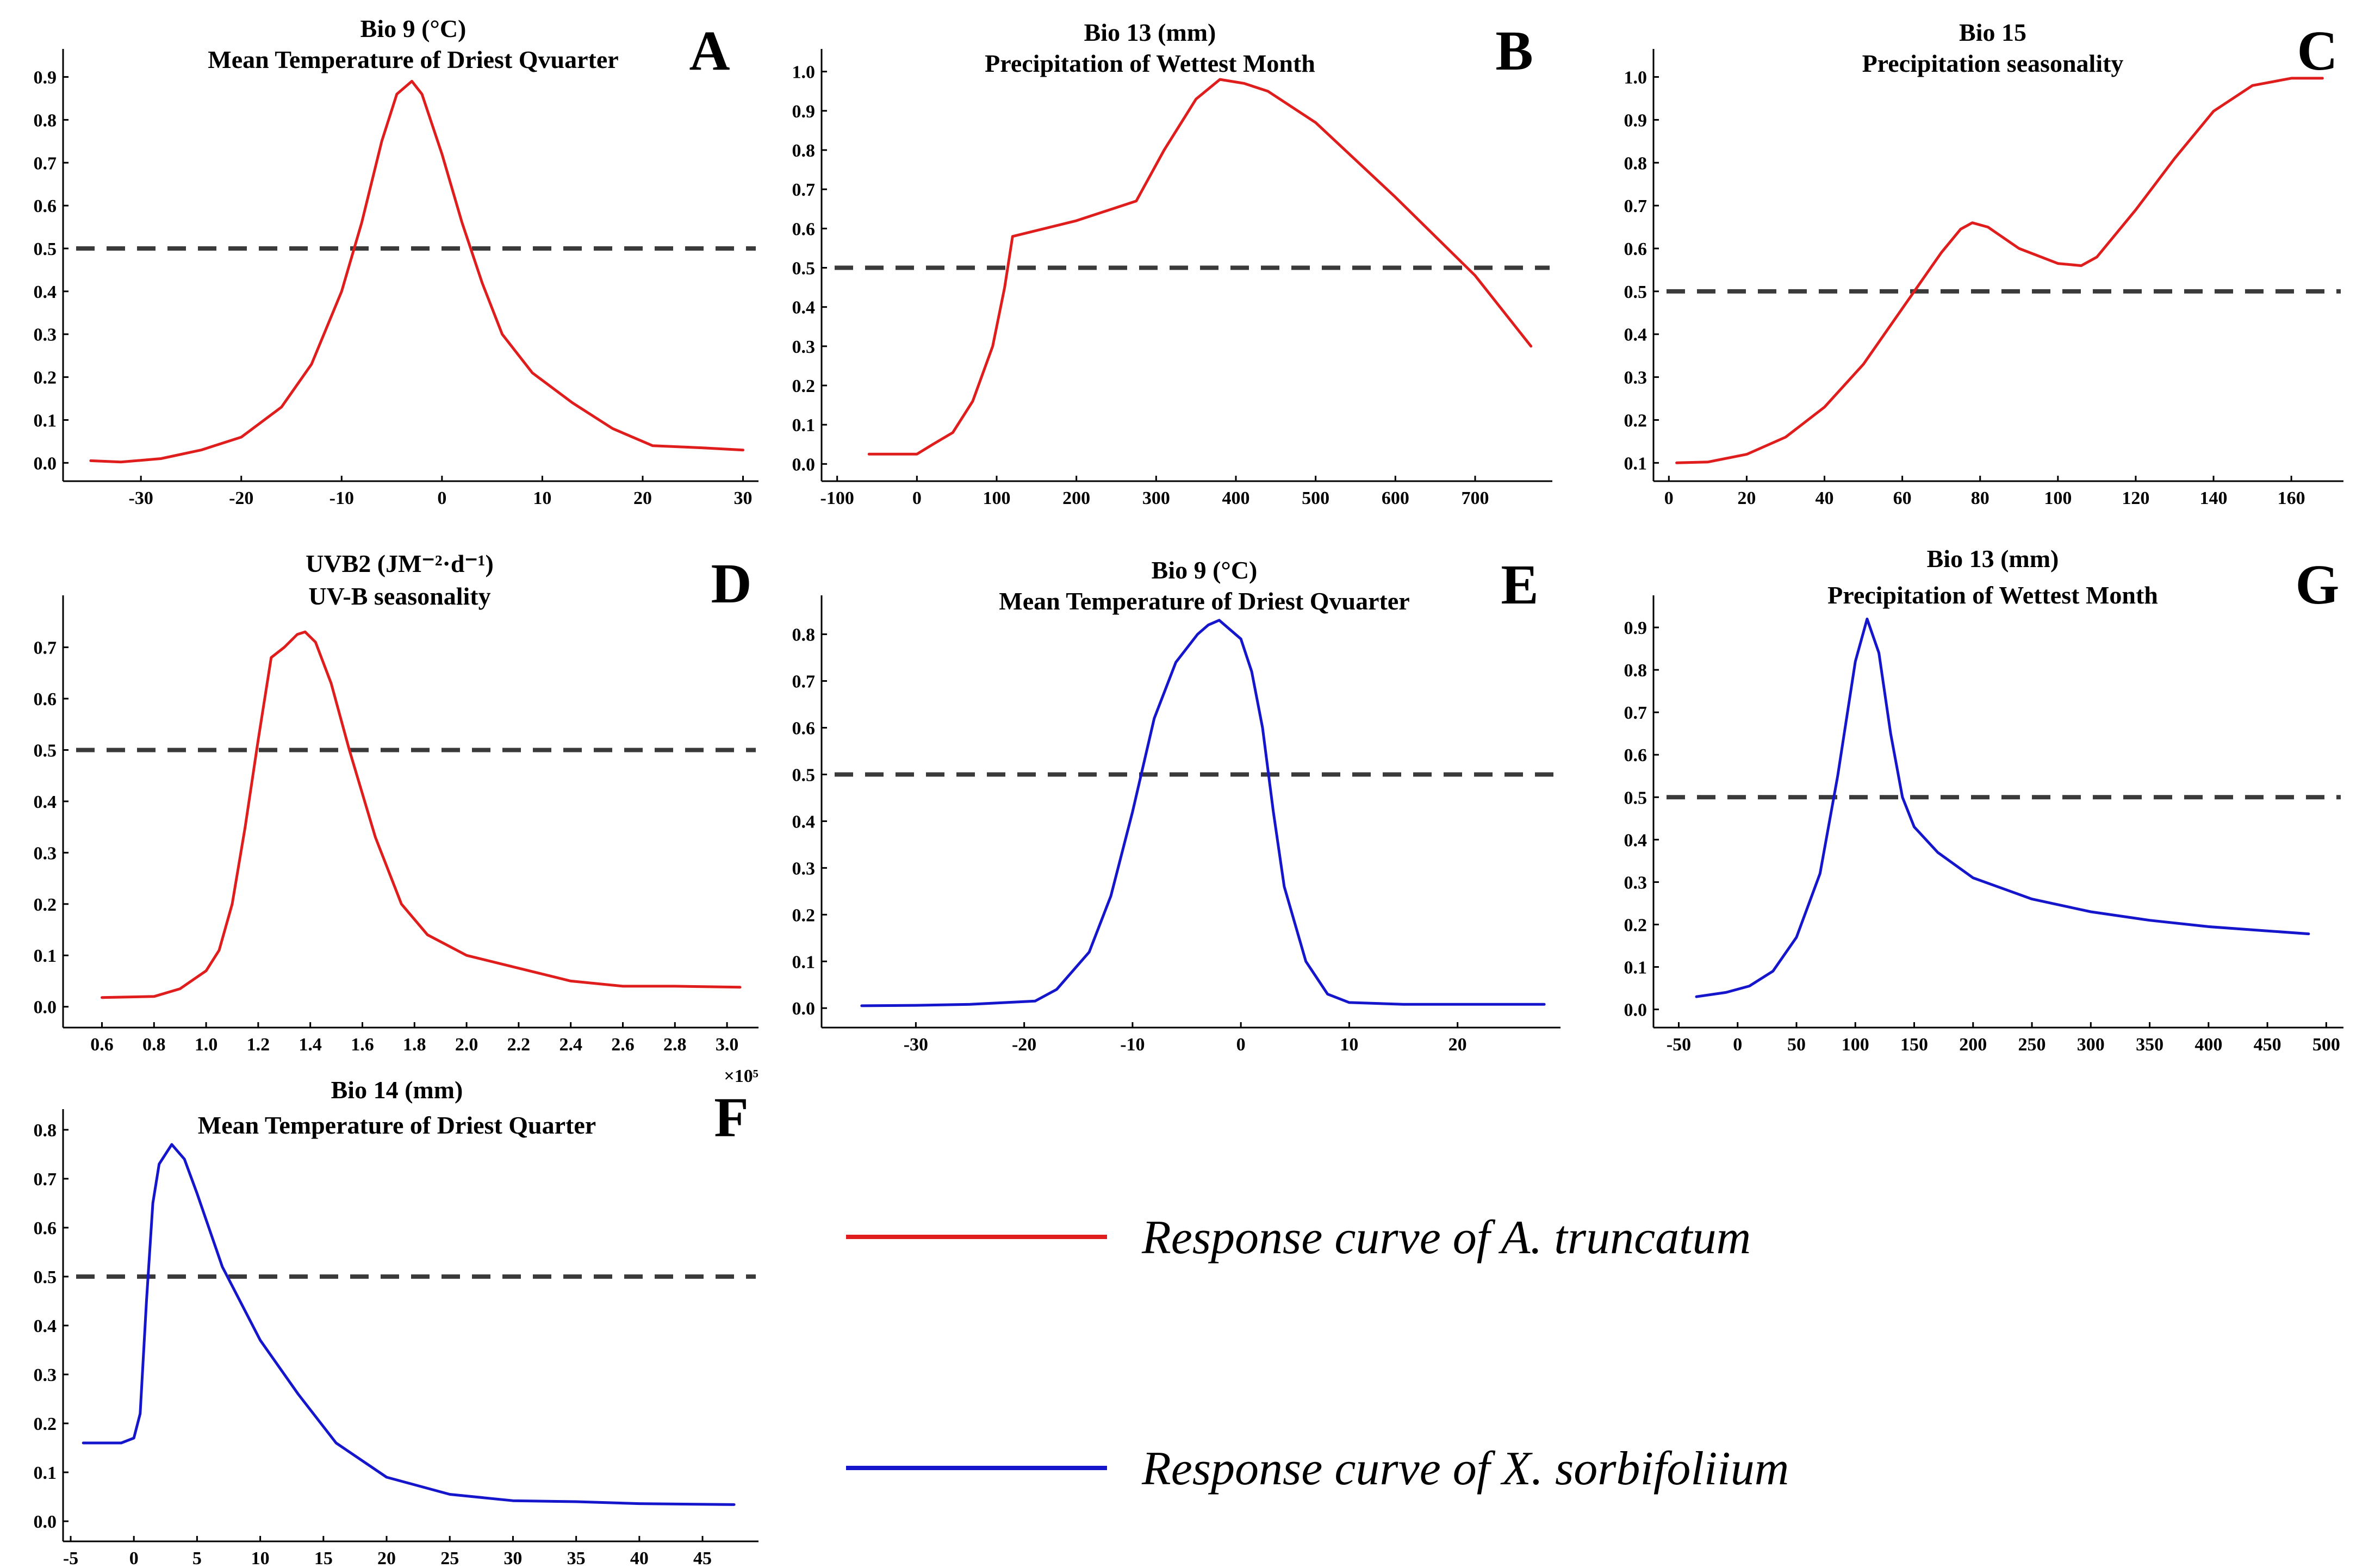 The width and height of the screenshot is (2375, 1568). Describe the element at coordinates (576, 1558) in the screenshot. I see `x-tick-label: 35` at that location.